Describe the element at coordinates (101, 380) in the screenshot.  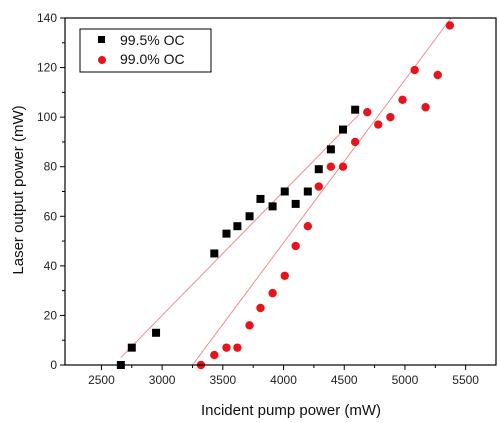
I see `x-tick-label: 2500` at that location.